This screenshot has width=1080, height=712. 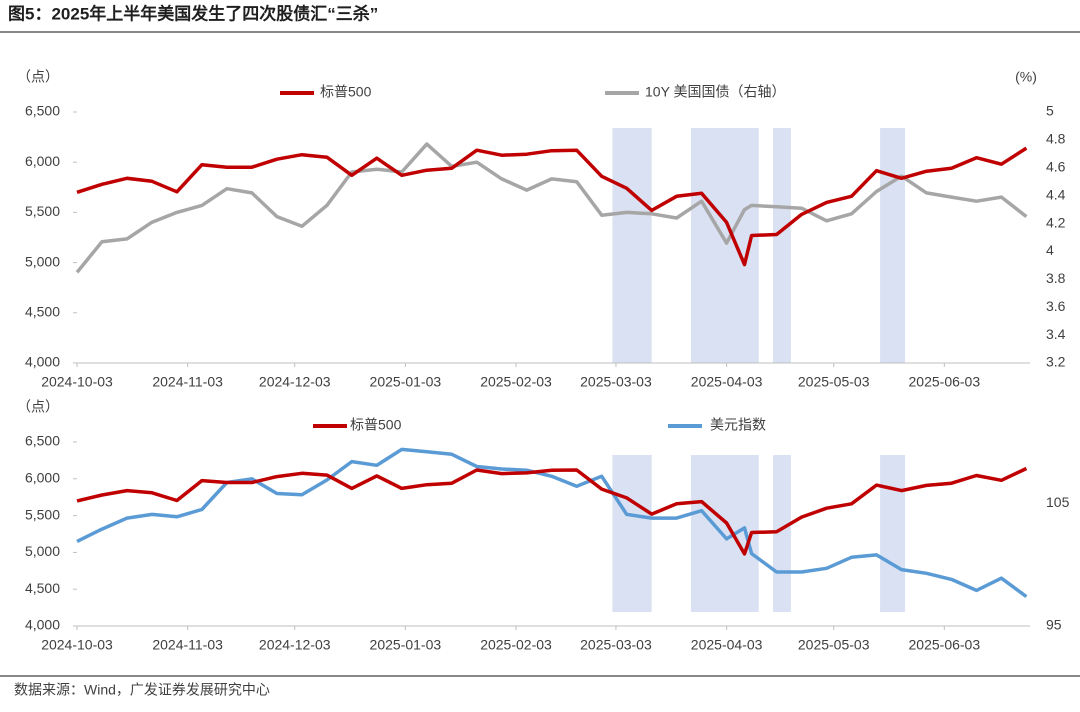 I want to click on y2-tick-label: 3.2, so click(x=1056, y=362).